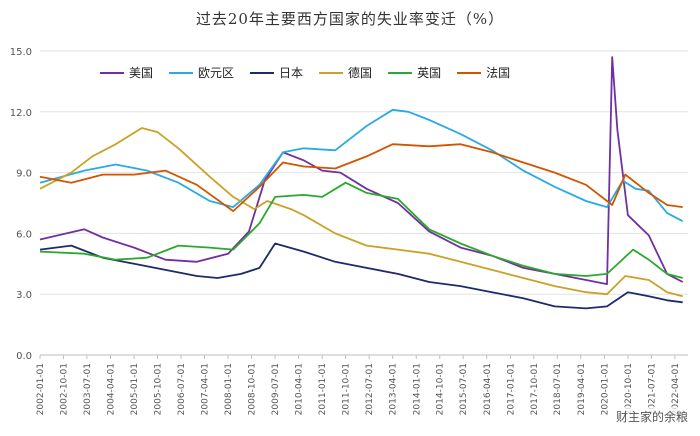  What do you see at coordinates (651, 416) in the screenshot?
I see `watermark-text: 财主家的余粮` at bounding box center [651, 416].